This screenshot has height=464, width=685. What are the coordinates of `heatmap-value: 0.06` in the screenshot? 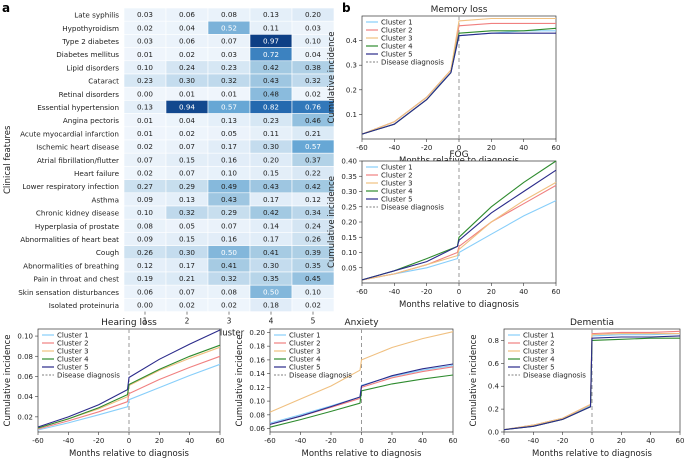 It's located at (145, 291).